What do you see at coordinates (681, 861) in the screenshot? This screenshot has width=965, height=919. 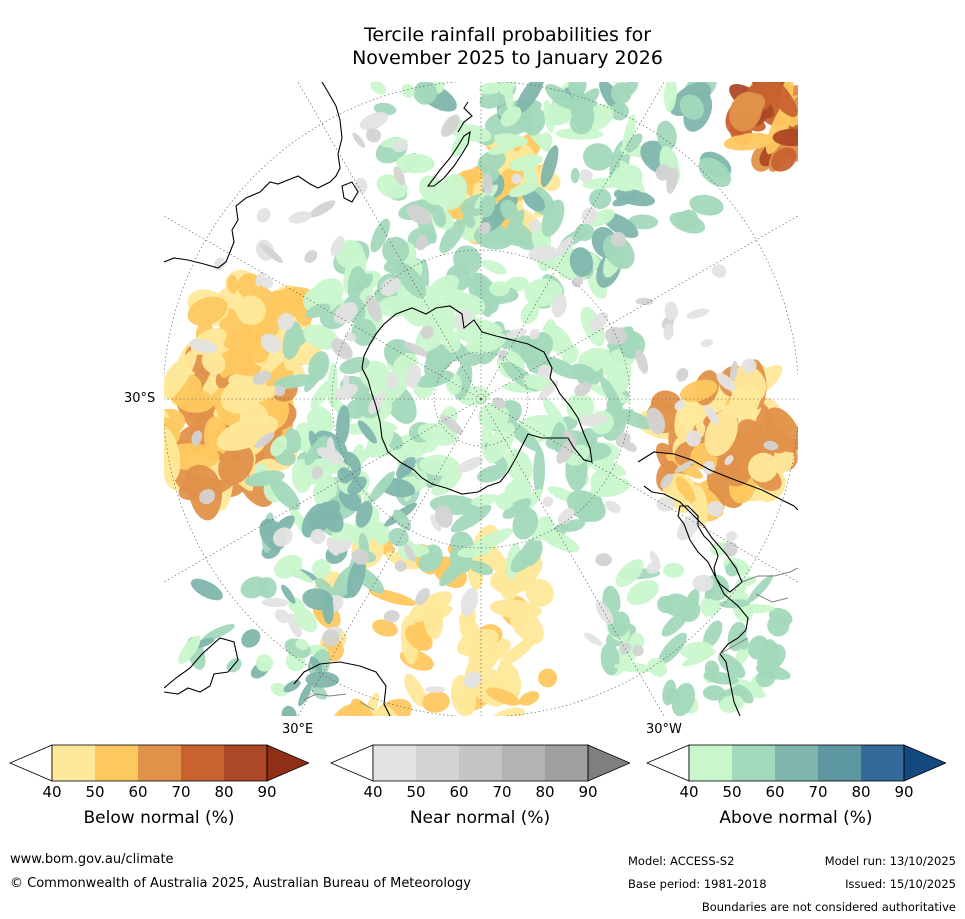 I see `model-text: Model: ACCESS-S2` at bounding box center [681, 861].